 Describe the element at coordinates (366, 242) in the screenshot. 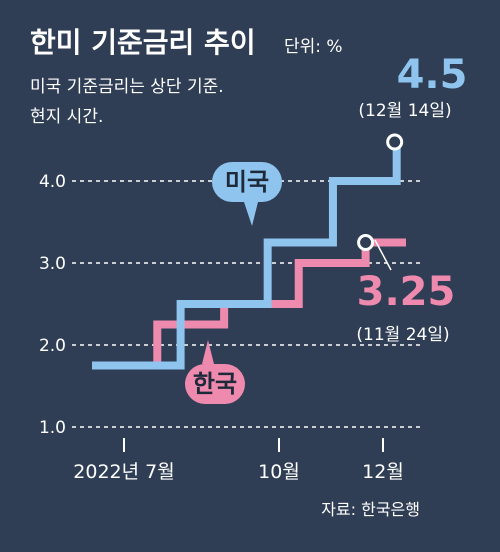

I see `kr-end-marker` at that location.